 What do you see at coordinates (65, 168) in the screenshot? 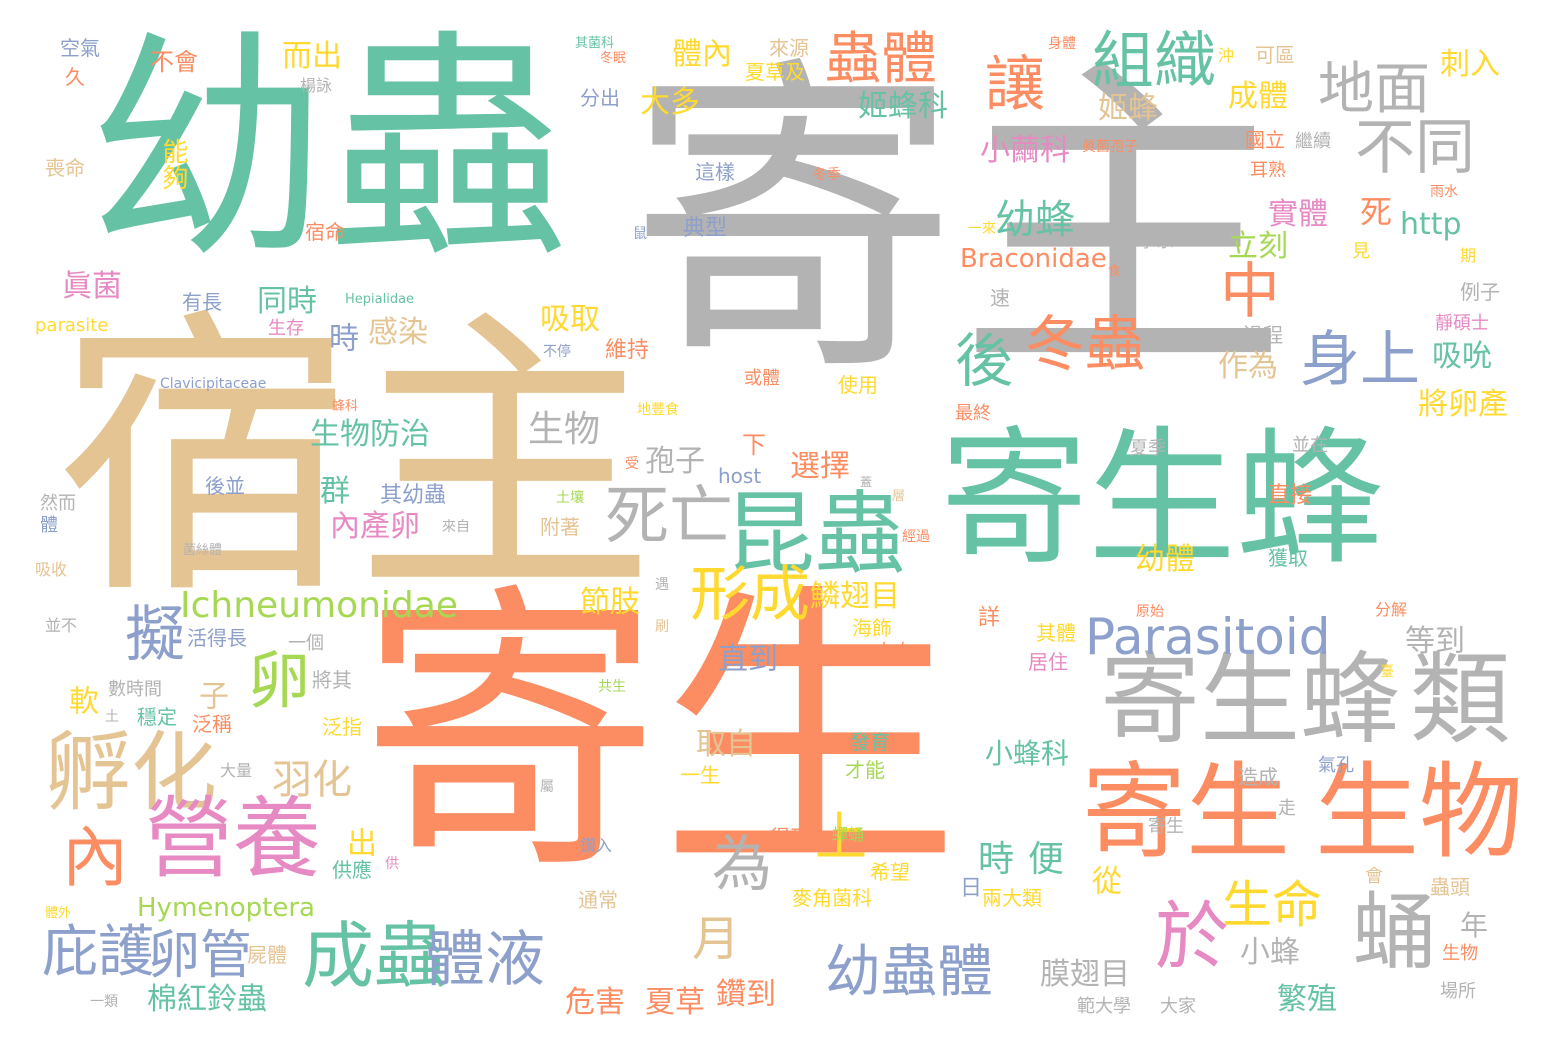
I see `cloud-word: 喪命` at bounding box center [65, 168].